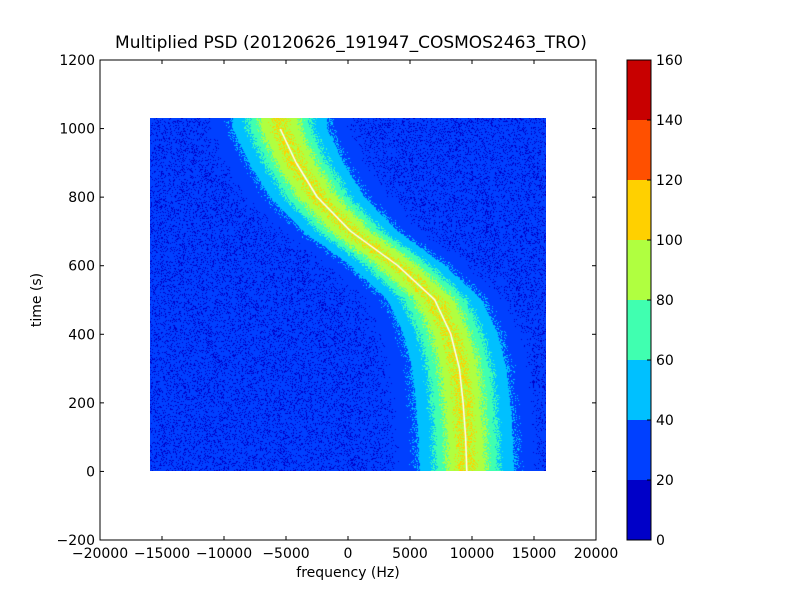 The height and width of the screenshot is (600, 800). What do you see at coordinates (665, 481) in the screenshot?
I see `colorbar-tick-label: 20` at bounding box center [665, 481].